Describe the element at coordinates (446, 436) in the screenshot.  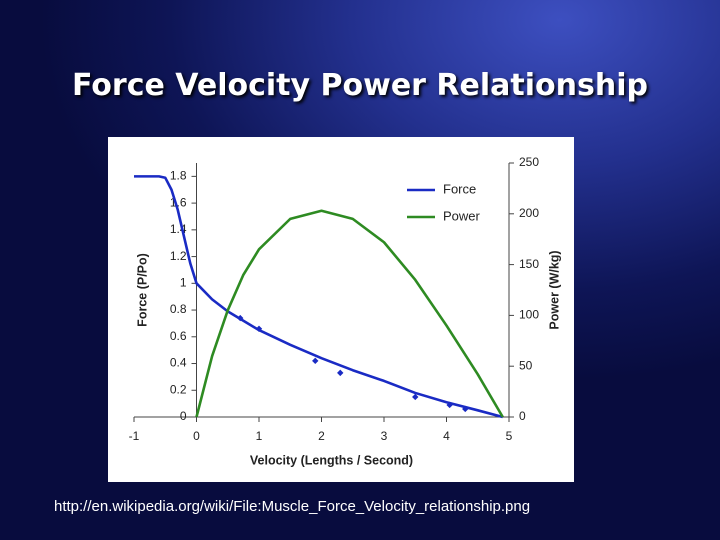
I see `x-tick-label: 4` at that location.